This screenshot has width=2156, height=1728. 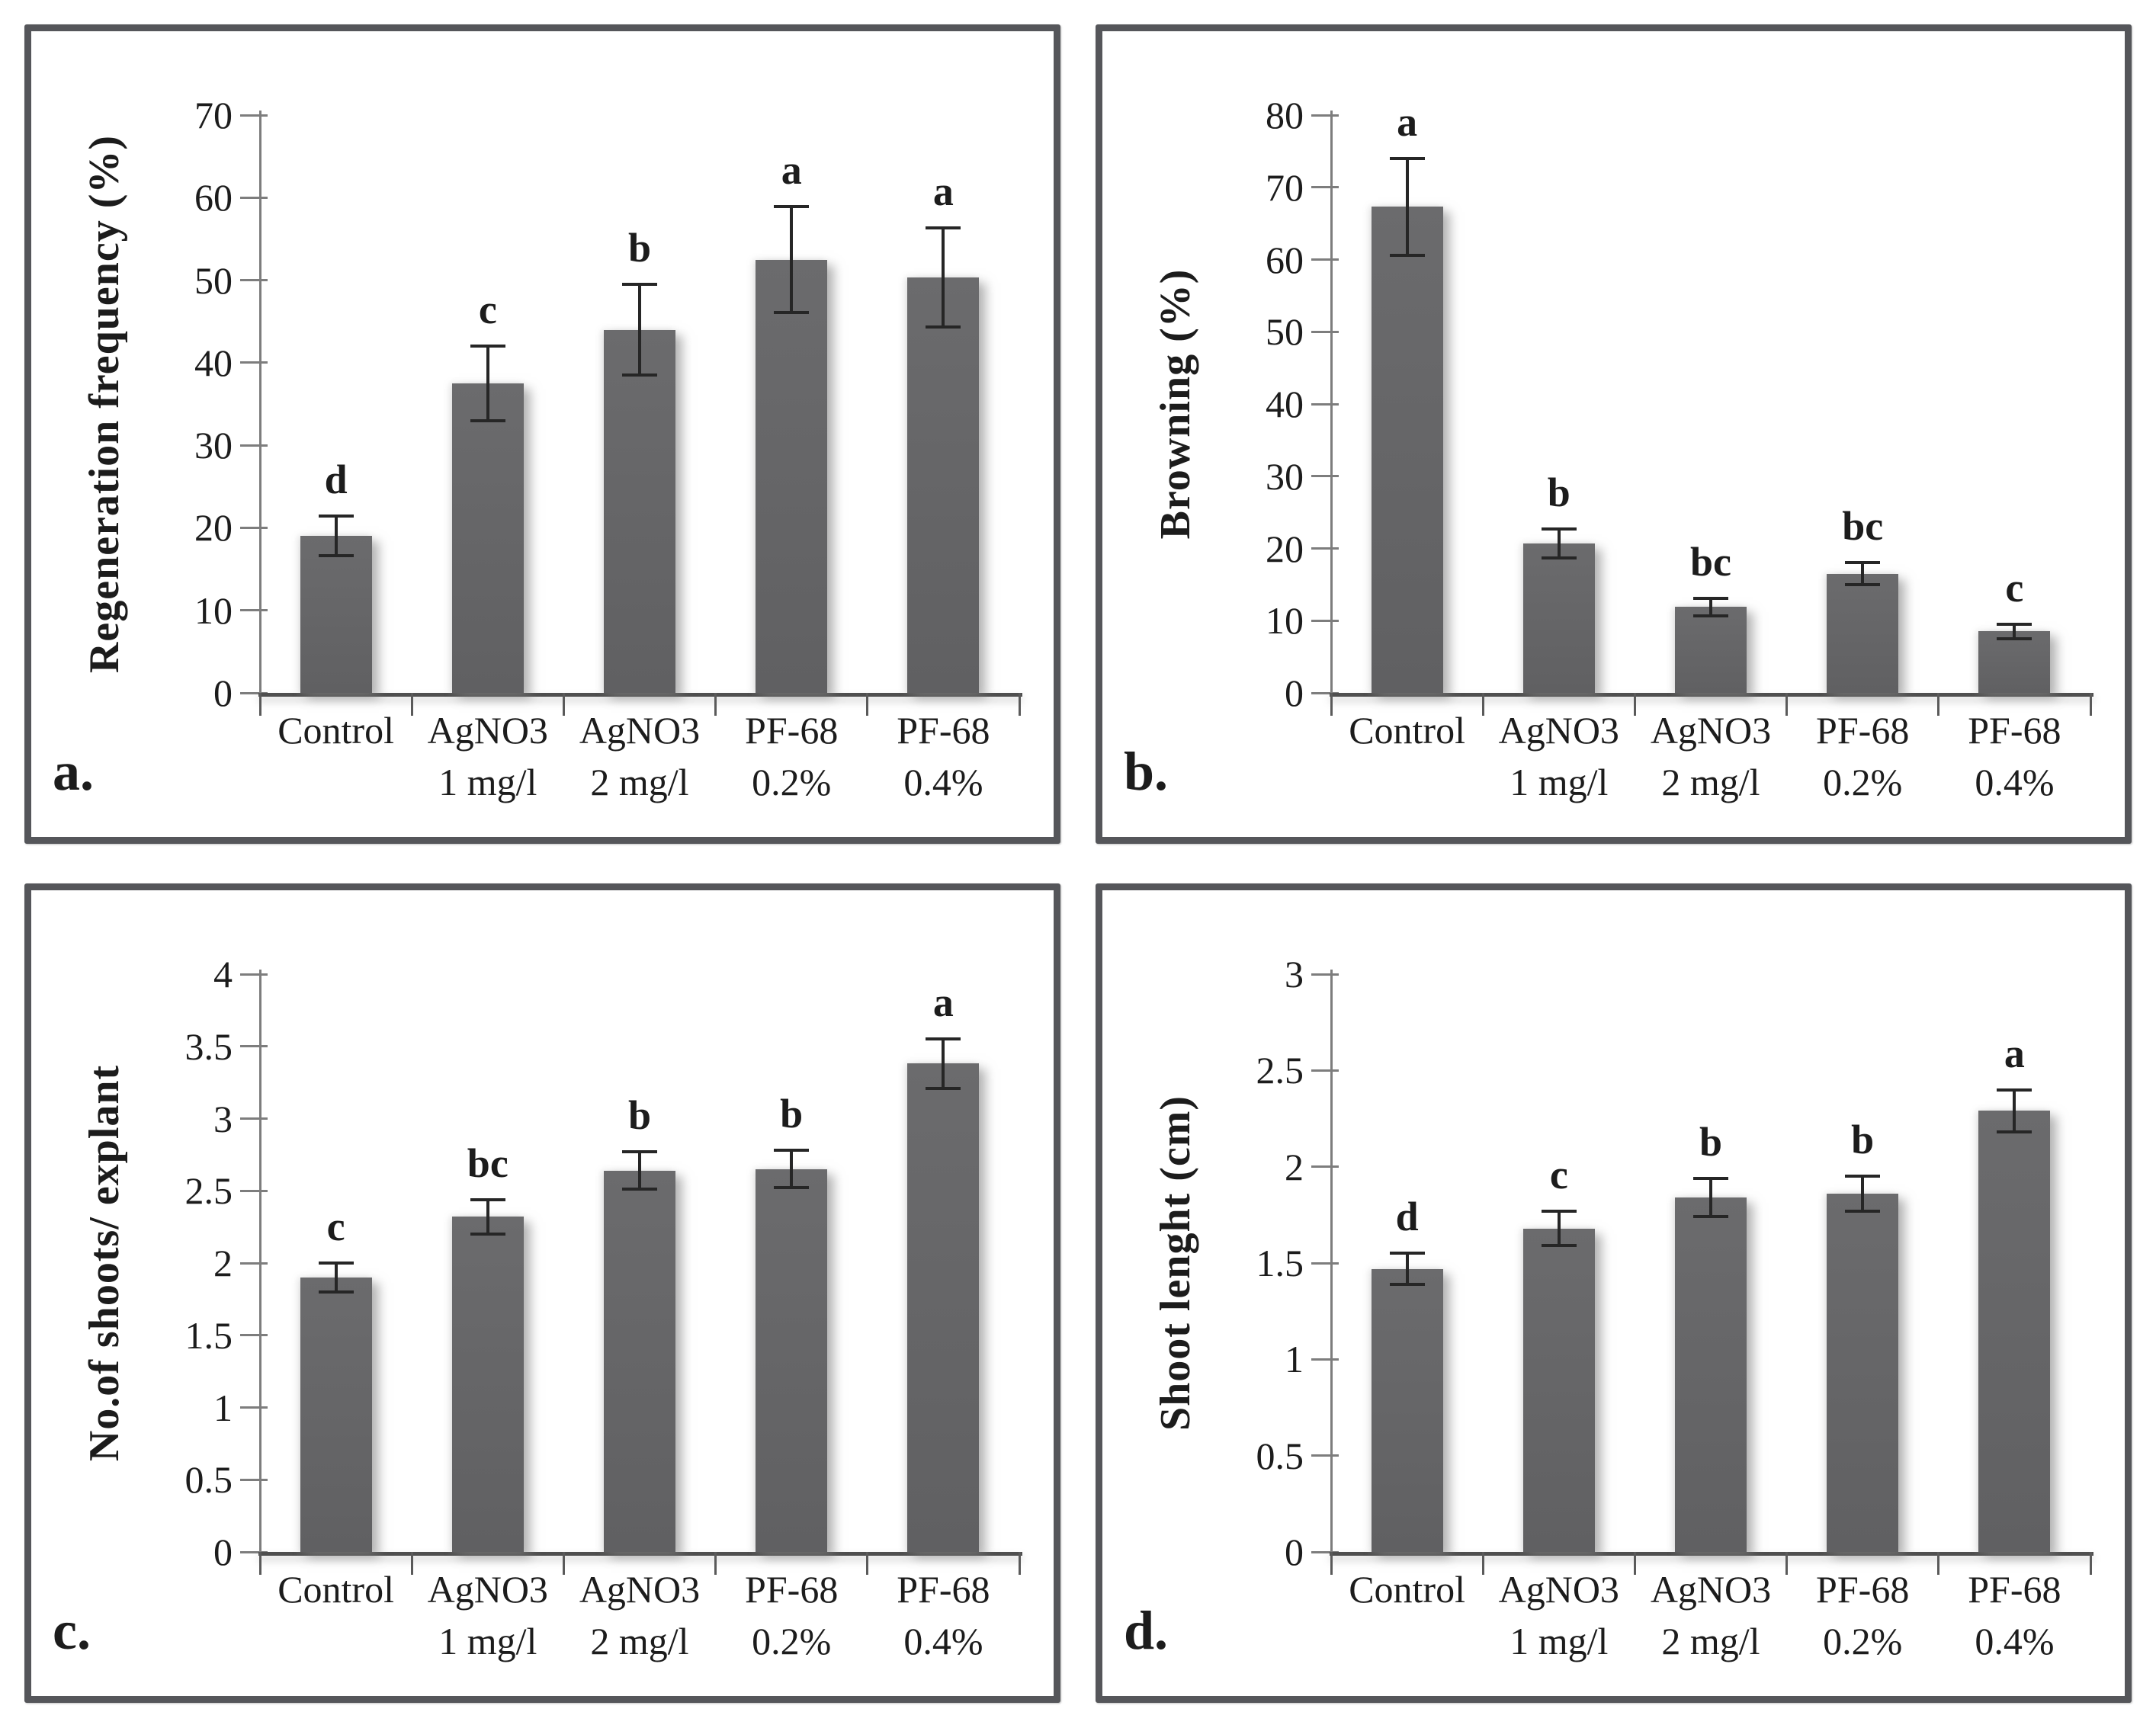 I want to click on y-tick-label: 40, so click(x=214, y=362).